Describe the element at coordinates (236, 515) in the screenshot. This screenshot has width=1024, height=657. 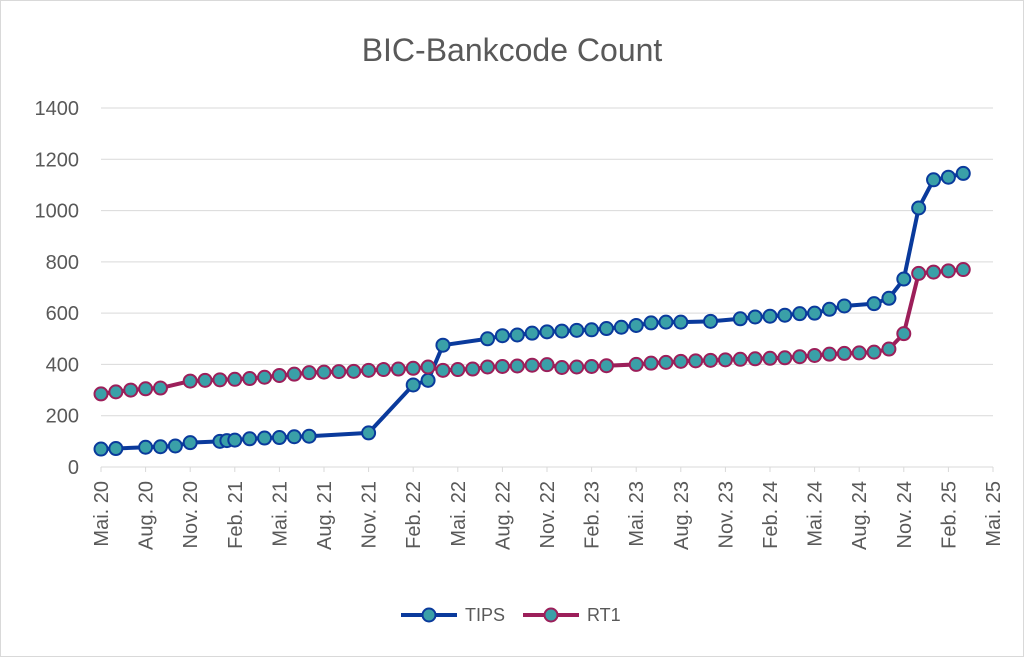
I see `x-tick-label: Feb. 21` at that location.